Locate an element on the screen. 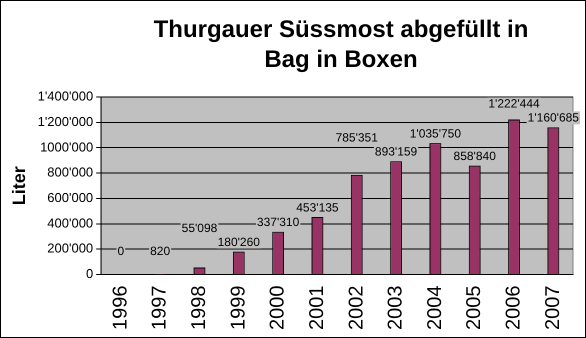 The image size is (586, 338). x-tick-label: 2001 is located at coordinates (317, 308).